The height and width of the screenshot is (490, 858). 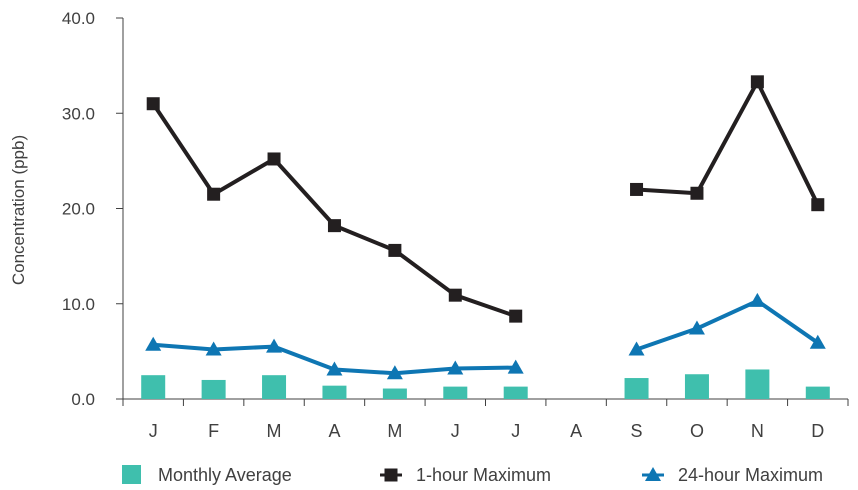 What do you see at coordinates (485, 384) in the screenshot?
I see `bar-series` at bounding box center [485, 384].